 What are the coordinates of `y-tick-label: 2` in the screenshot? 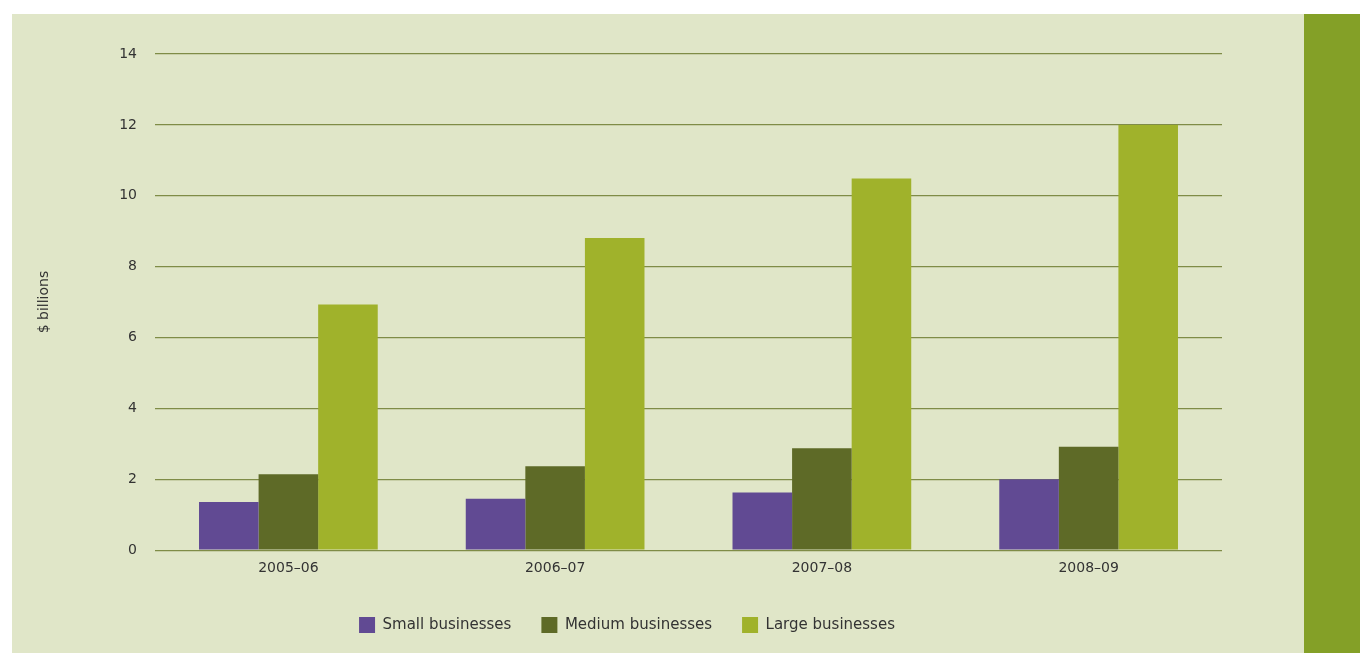 It's located at (132, 477).